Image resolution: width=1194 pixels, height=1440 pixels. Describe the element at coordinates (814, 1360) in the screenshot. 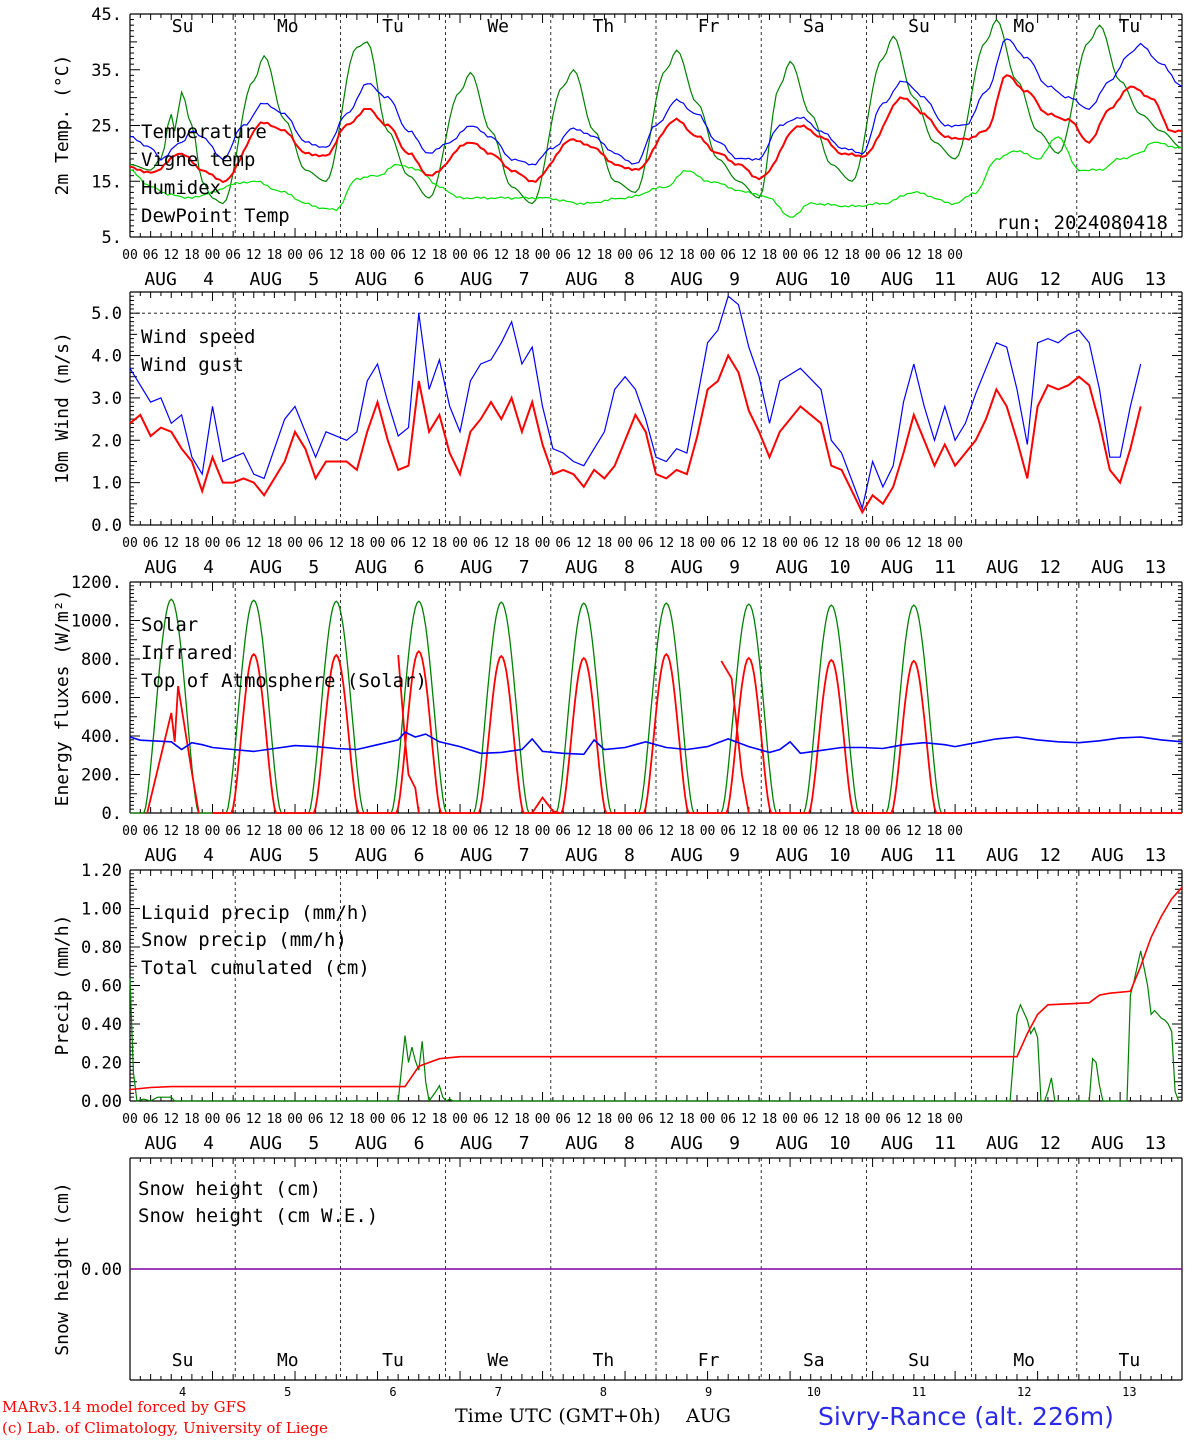

I see `day-of-week-label: Sa` at that location.